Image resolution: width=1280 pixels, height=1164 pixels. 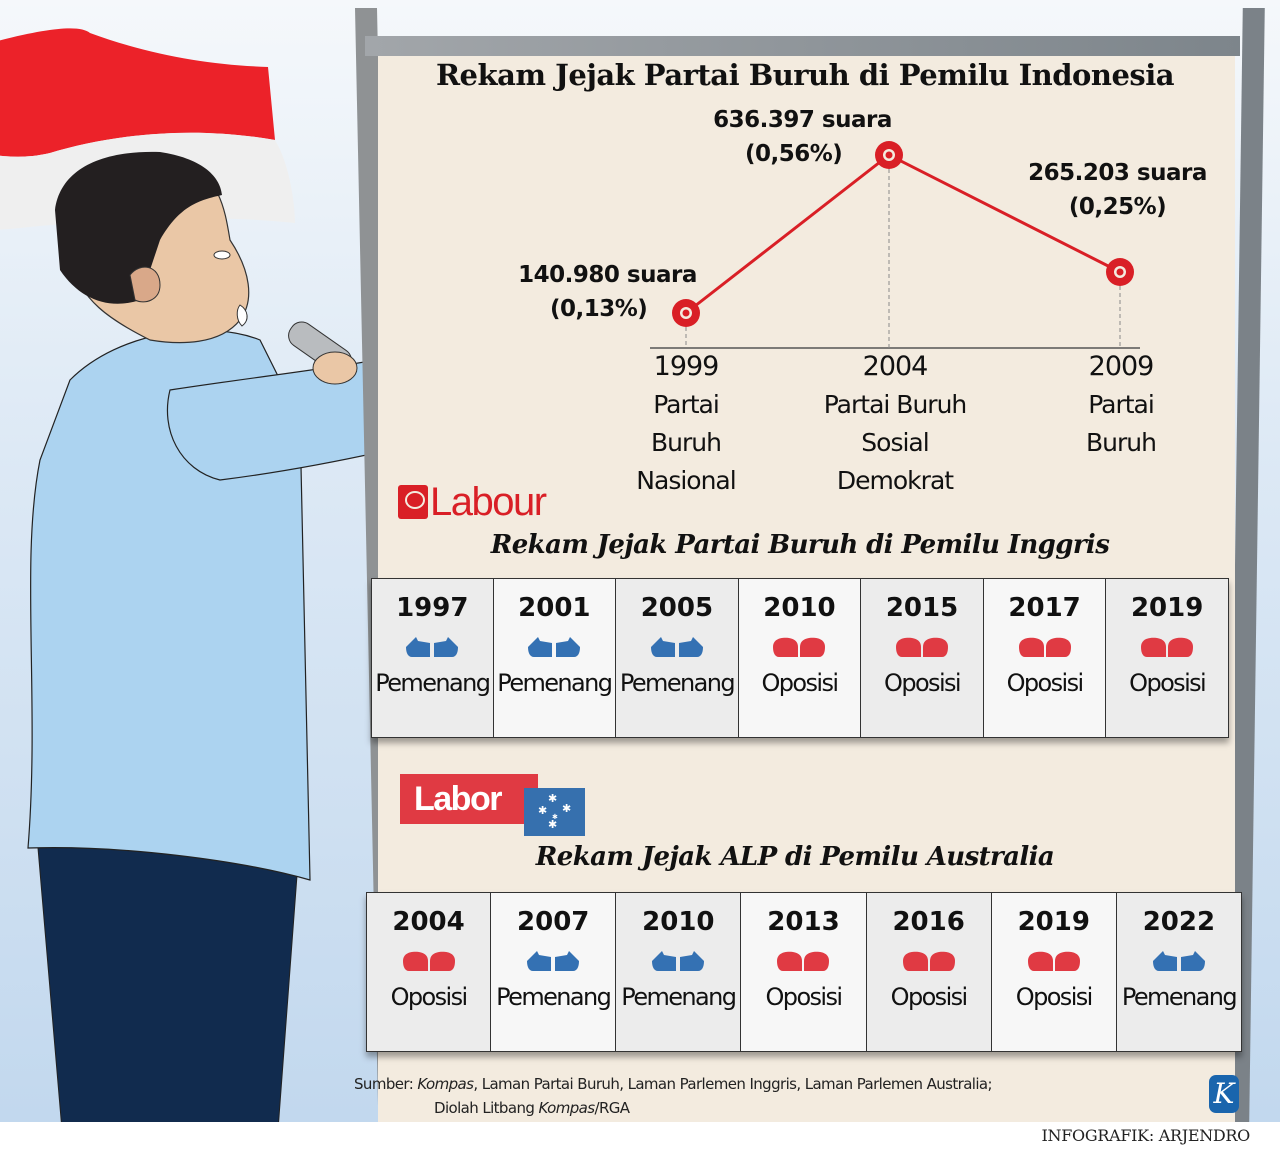 I want to click on au-result-cell: 2016 Oposisi, so click(x=929, y=972).